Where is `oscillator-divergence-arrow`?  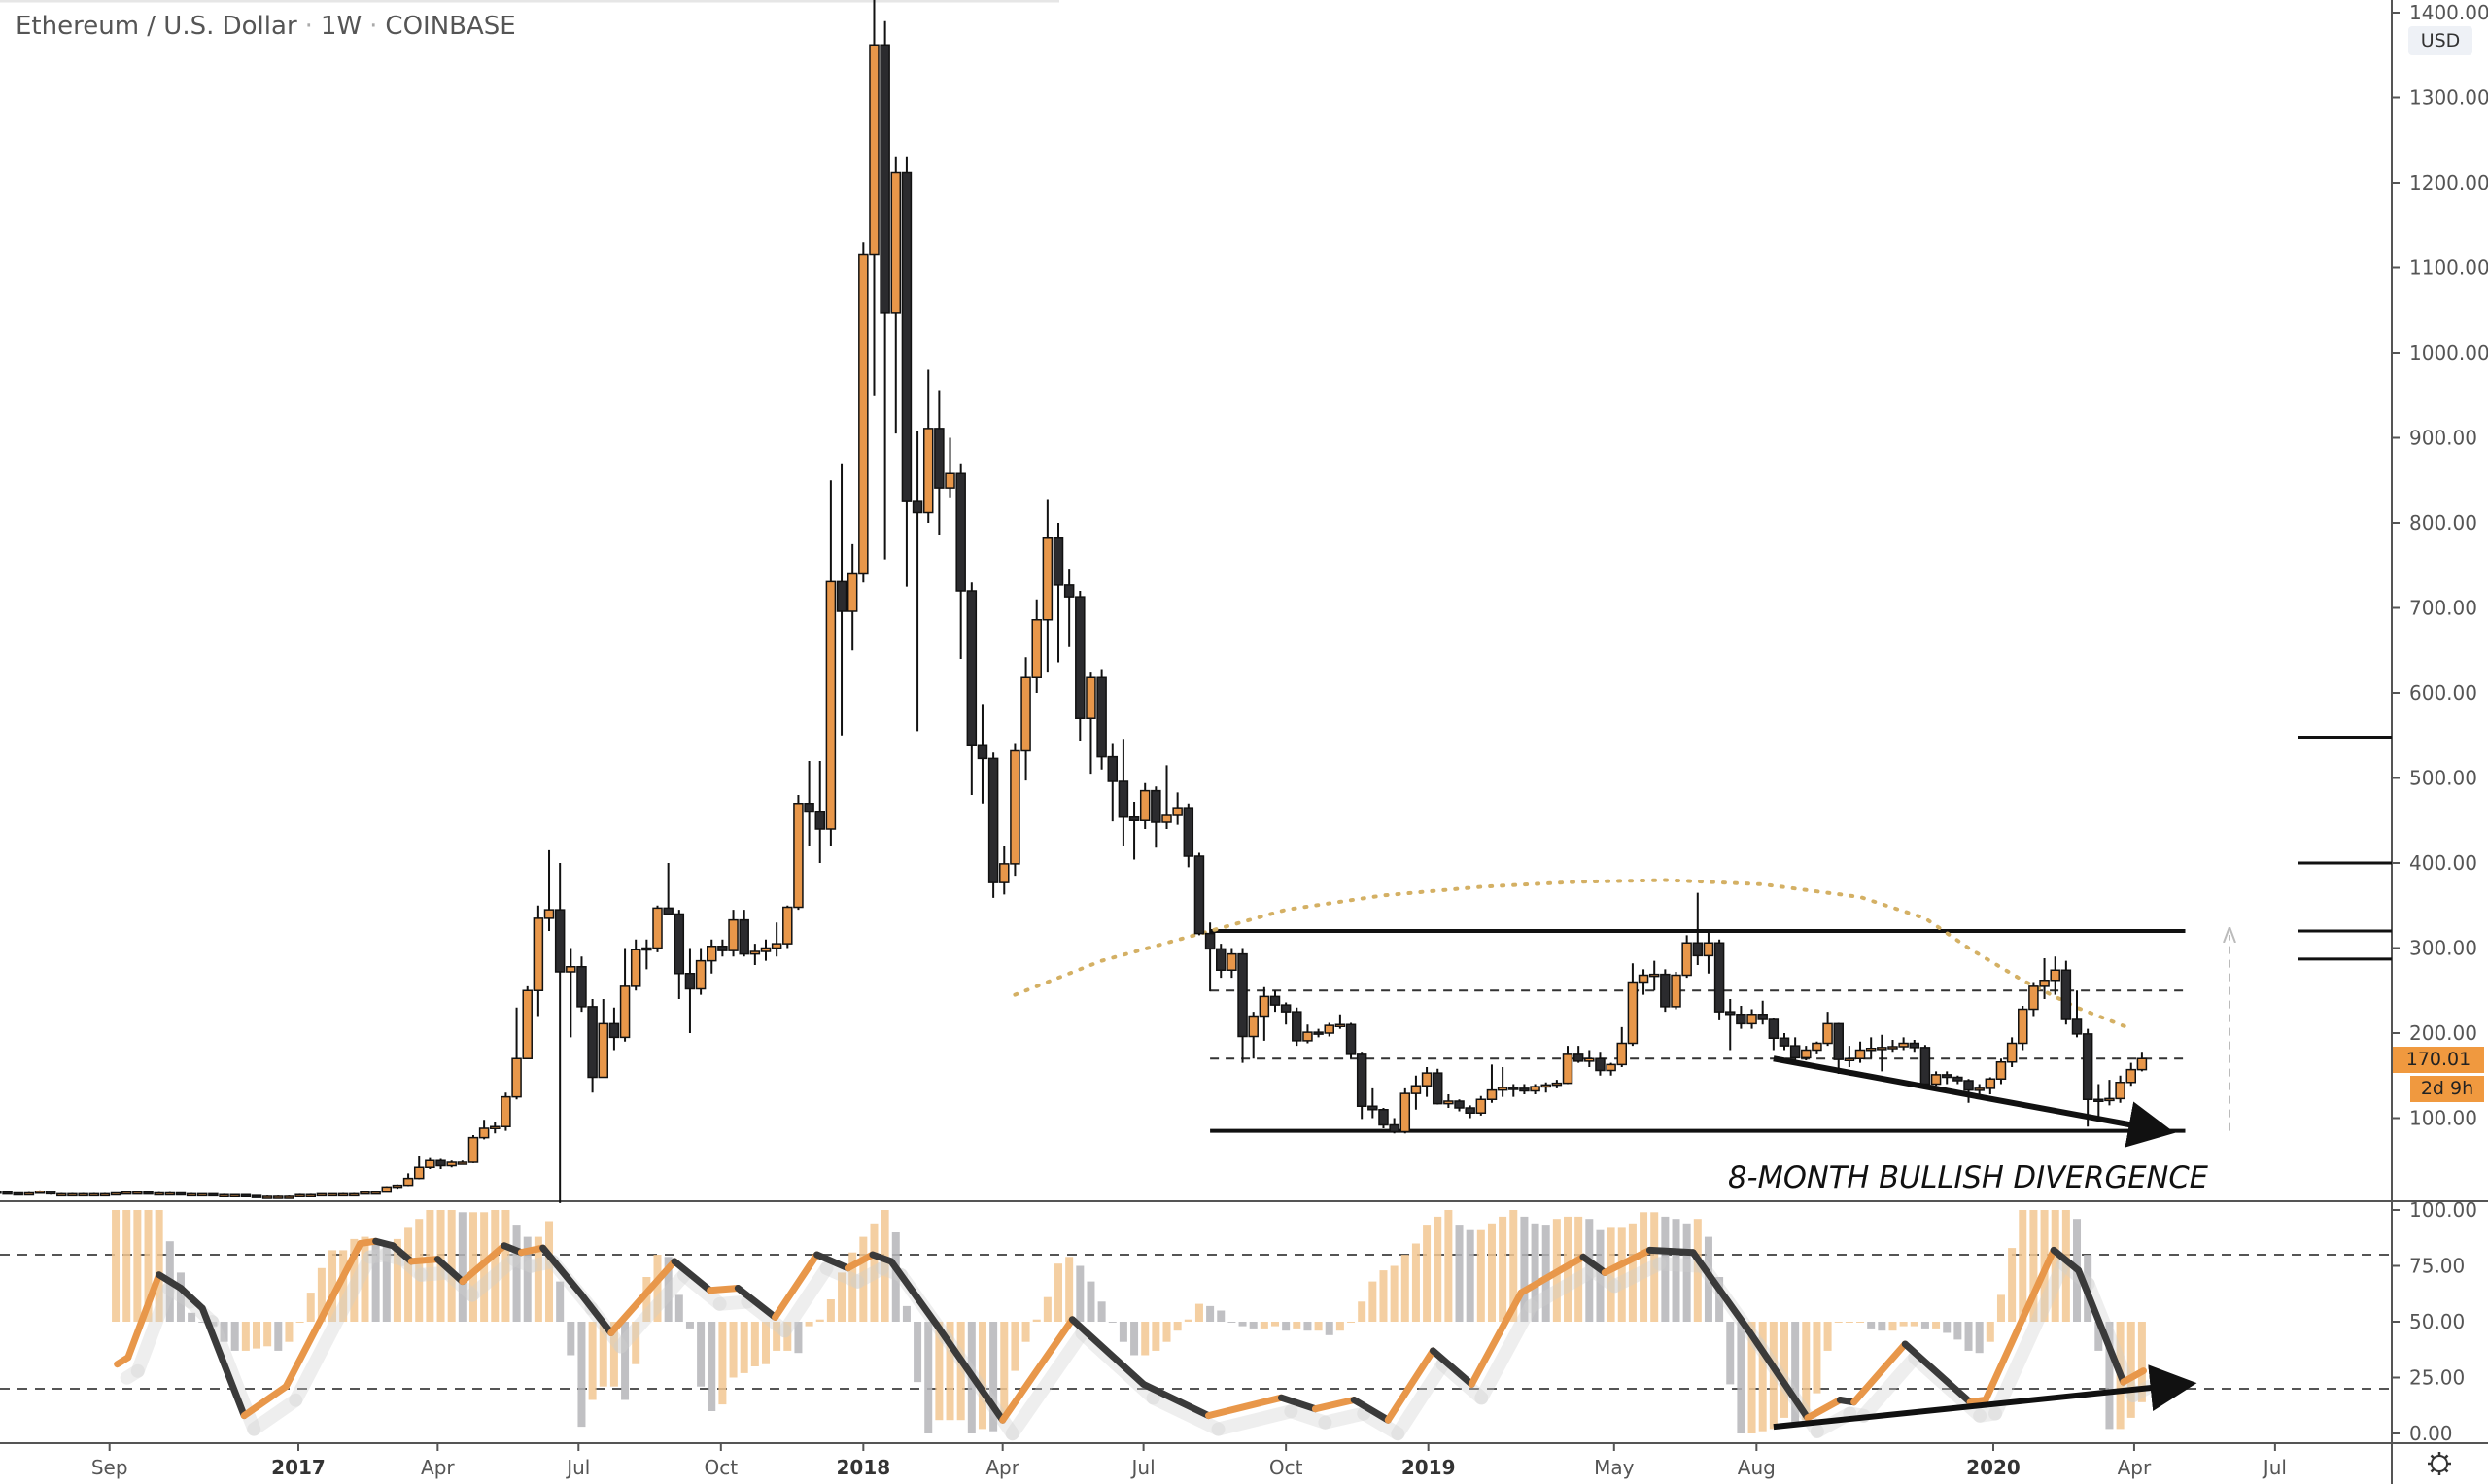 oscillator-divergence-arrow is located at coordinates (1985, 1397).